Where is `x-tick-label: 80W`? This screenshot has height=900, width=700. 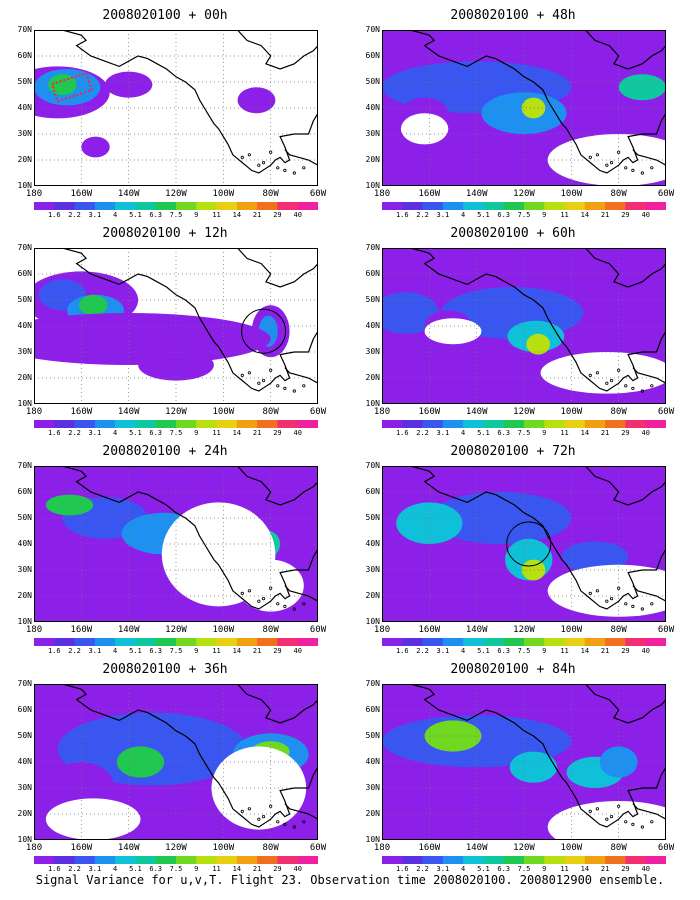
x-tick-label: 80W is located at coordinates (618, 630).